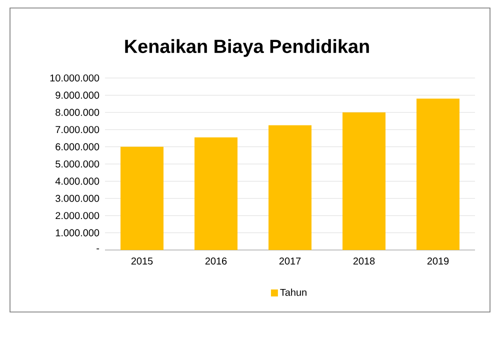 This screenshot has height=337, width=500. What do you see at coordinates (78, 198) in the screenshot?
I see `y-tick-label: 3.000.000` at bounding box center [78, 198].